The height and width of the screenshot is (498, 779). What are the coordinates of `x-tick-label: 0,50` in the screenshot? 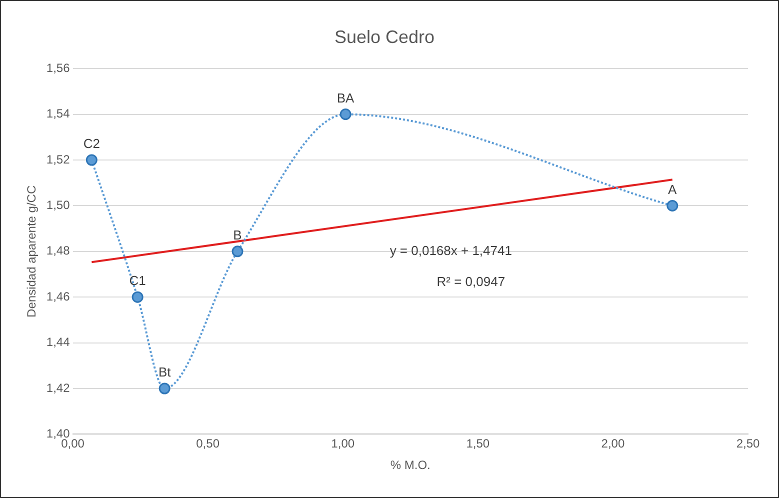 It's located at (208, 443).